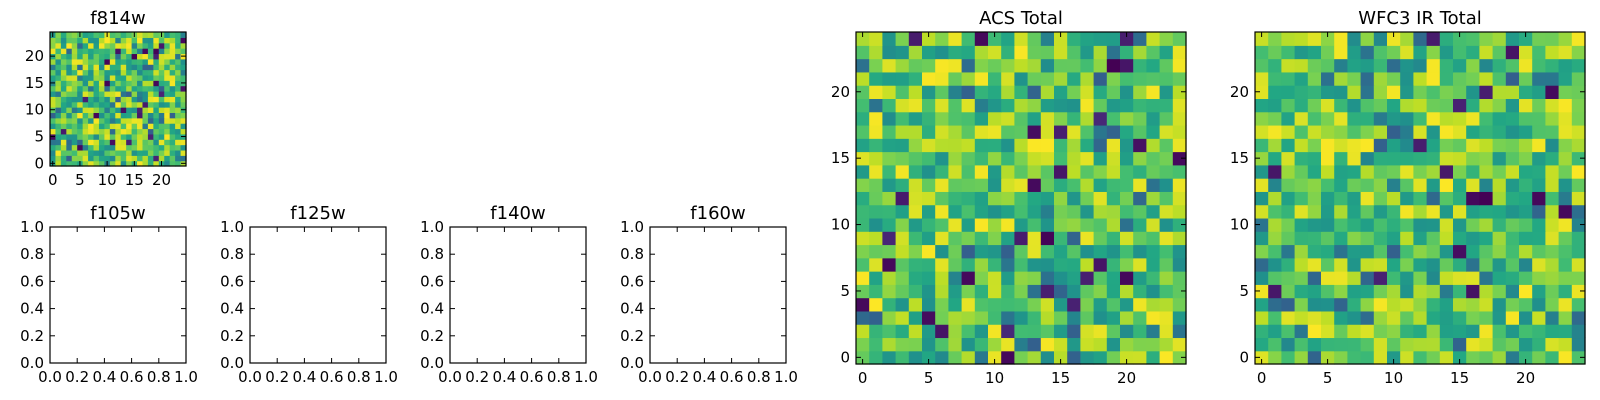  I want to click on x-tick-label: 0.4, so click(704, 377).